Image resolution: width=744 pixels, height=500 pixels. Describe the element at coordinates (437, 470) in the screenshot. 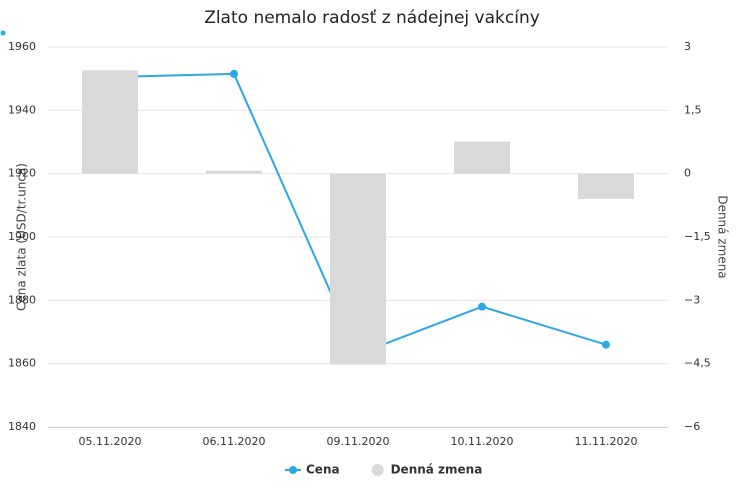

I see `legend-label: Denná zmena` at that location.